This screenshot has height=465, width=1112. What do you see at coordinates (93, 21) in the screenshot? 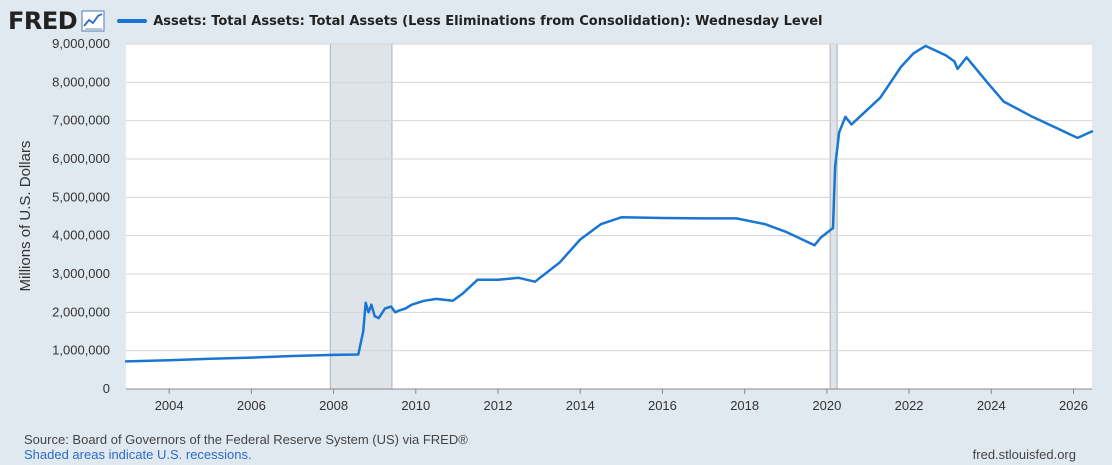
I see `trend-chart-icon` at bounding box center [93, 21].